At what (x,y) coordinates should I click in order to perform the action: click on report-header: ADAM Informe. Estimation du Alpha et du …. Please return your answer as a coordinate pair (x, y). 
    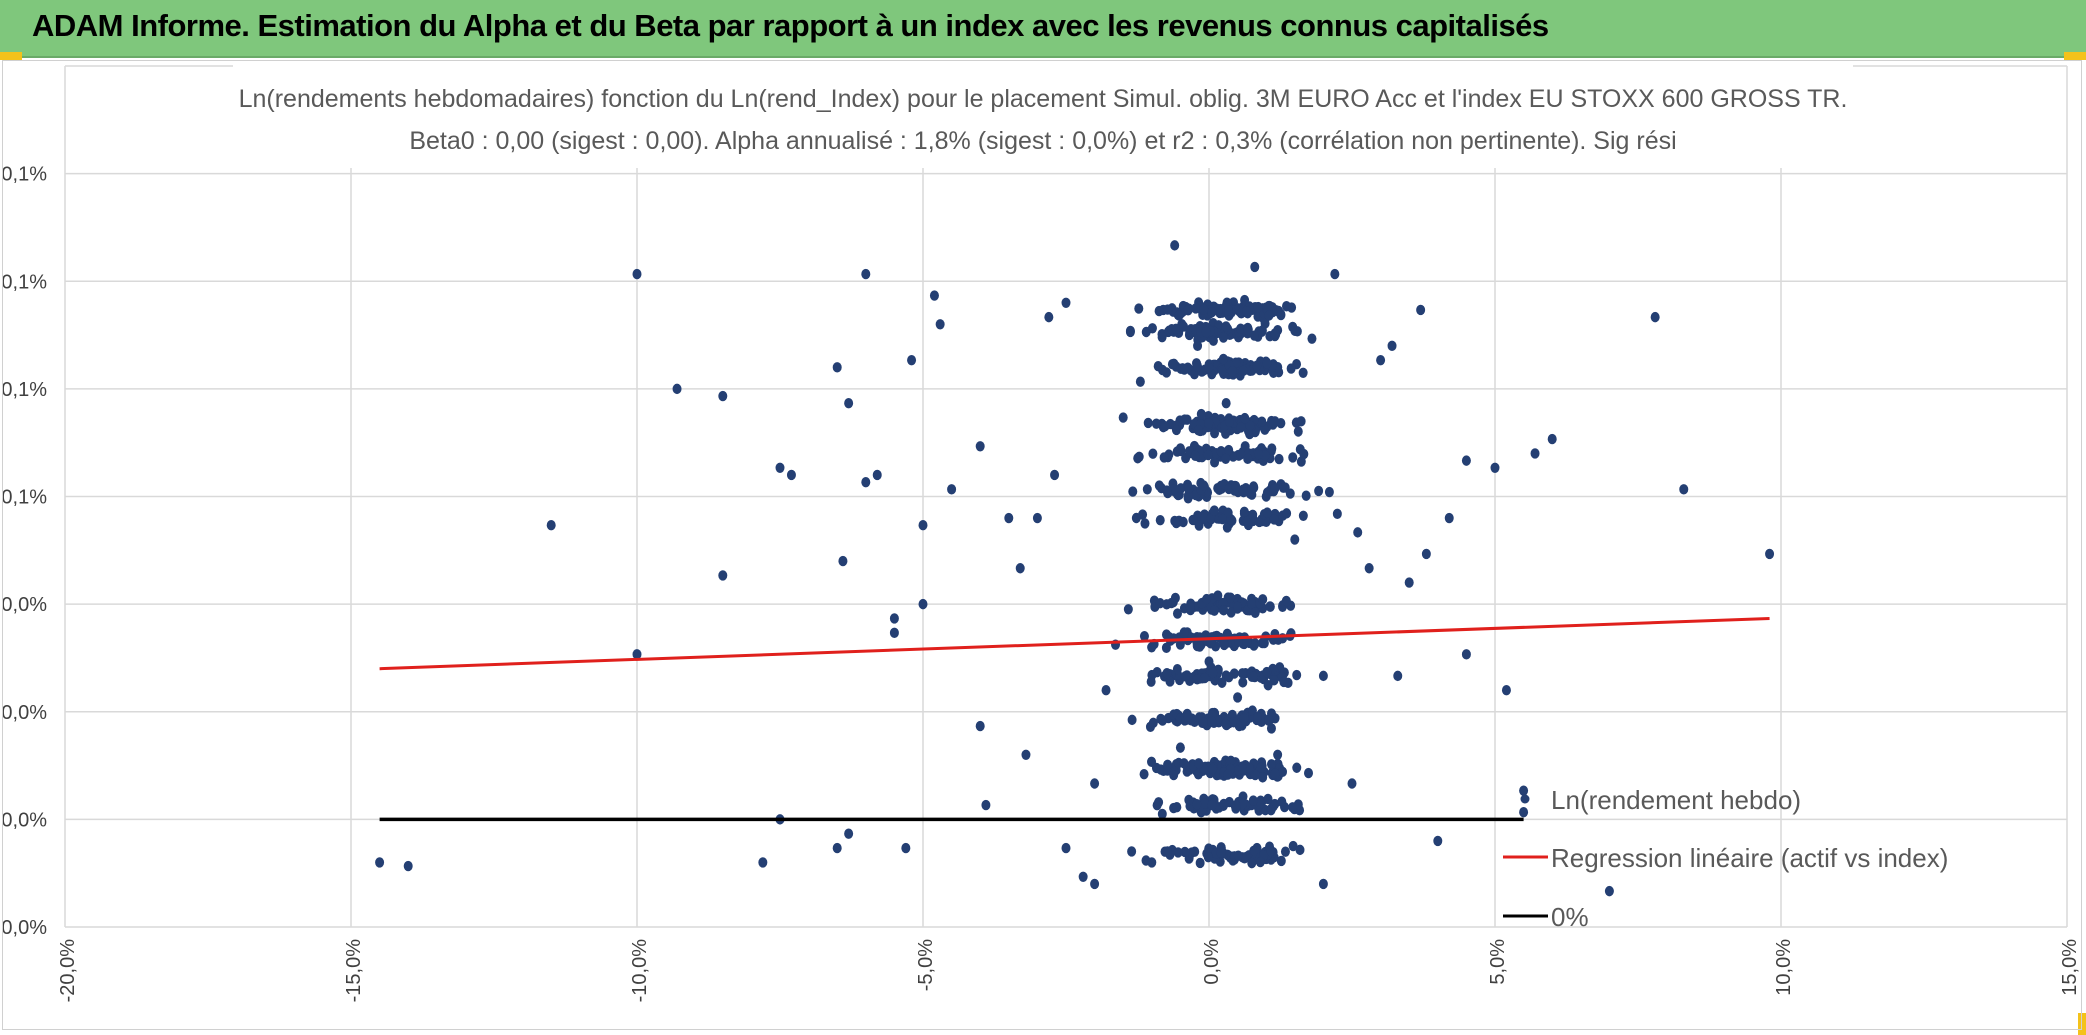
    Looking at the image, I should click on (1043, 29).